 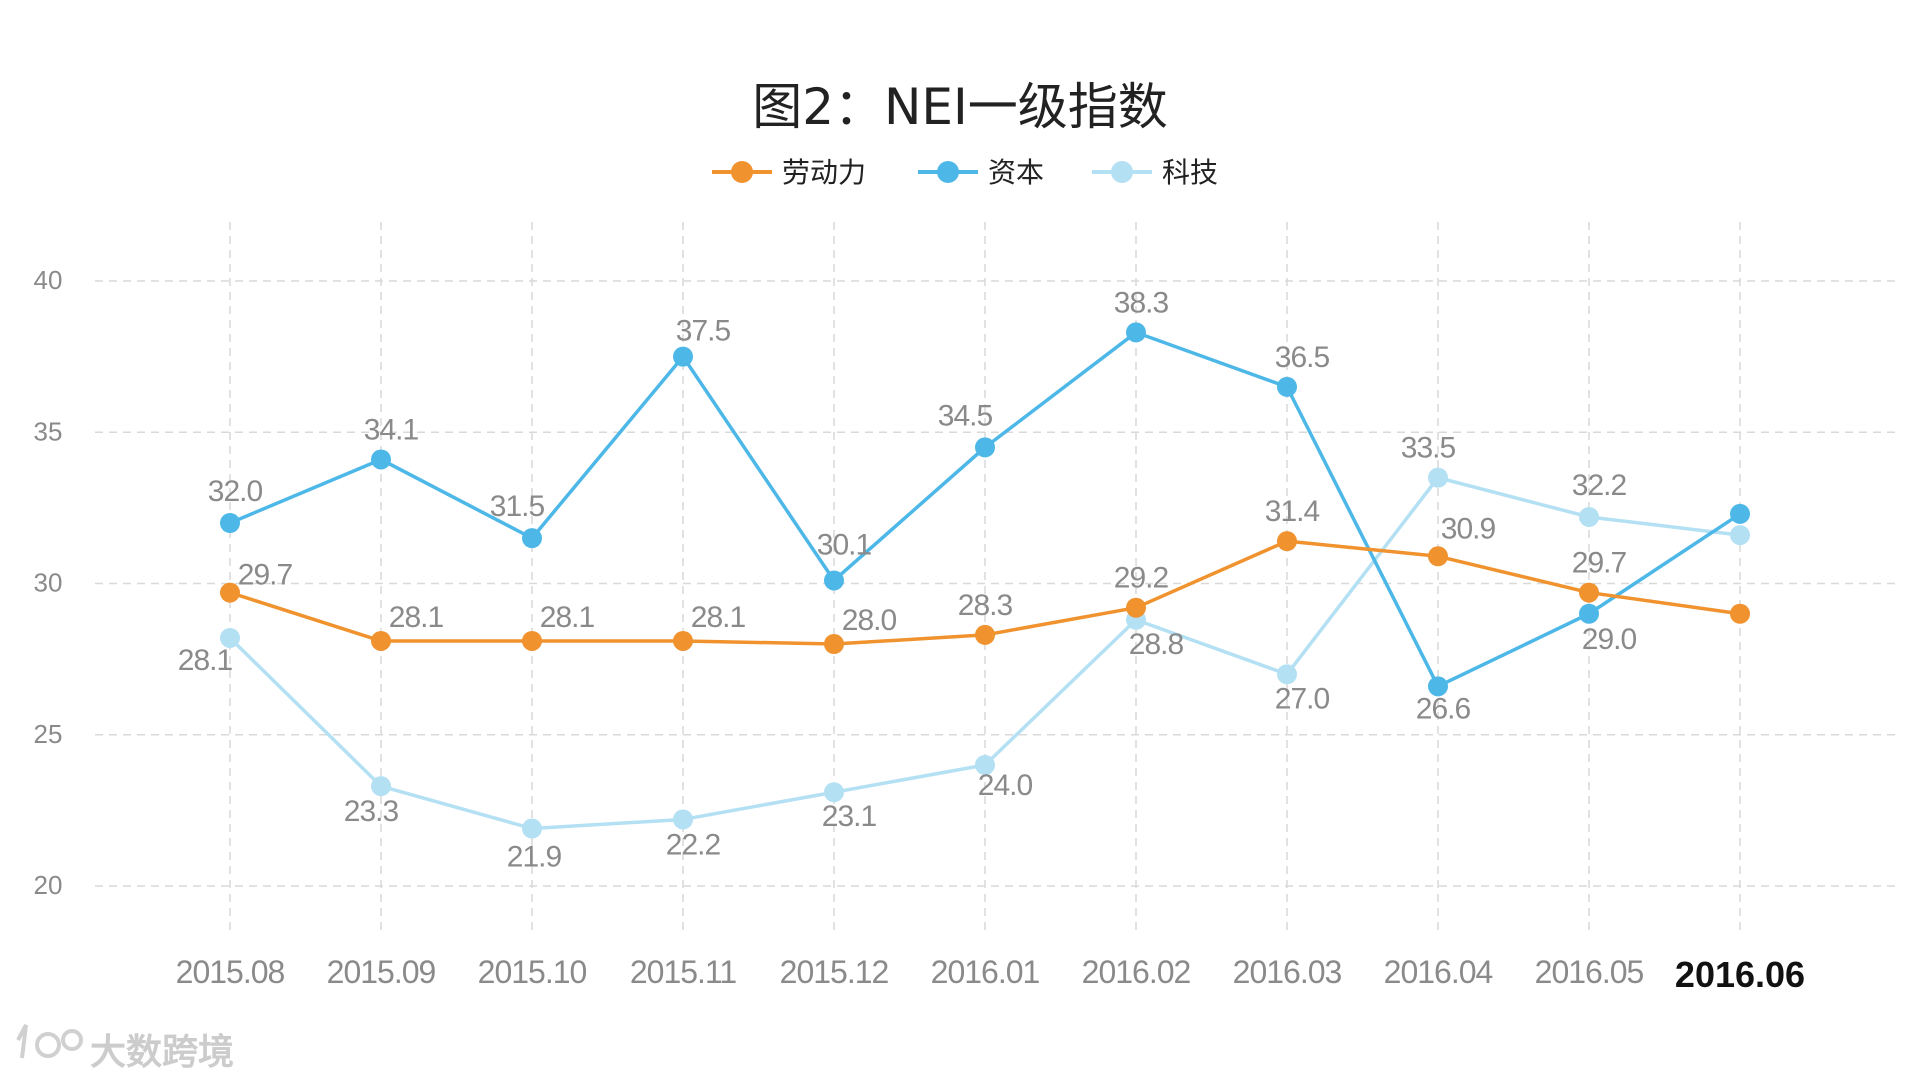 I want to click on data-label: 32.0, so click(x=235, y=491).